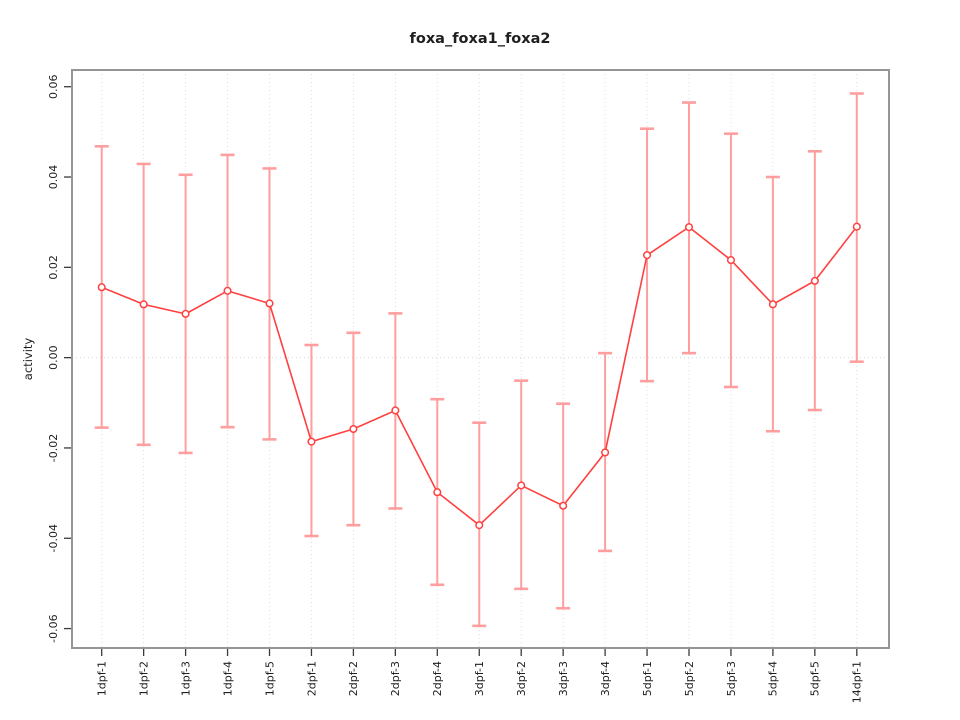  I want to click on x-tick-label-3dpf-3: 3dpf-3, so click(563, 678).